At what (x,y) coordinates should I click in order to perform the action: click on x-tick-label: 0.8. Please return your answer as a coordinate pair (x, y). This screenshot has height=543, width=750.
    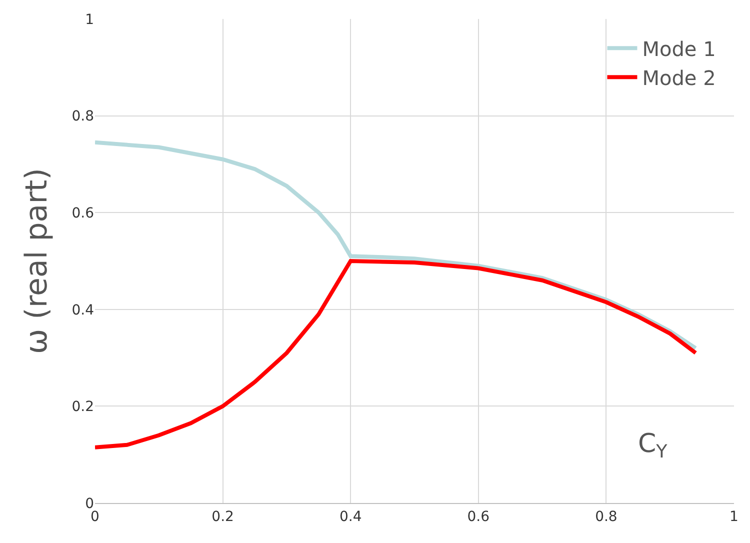
    Looking at the image, I should click on (606, 516).